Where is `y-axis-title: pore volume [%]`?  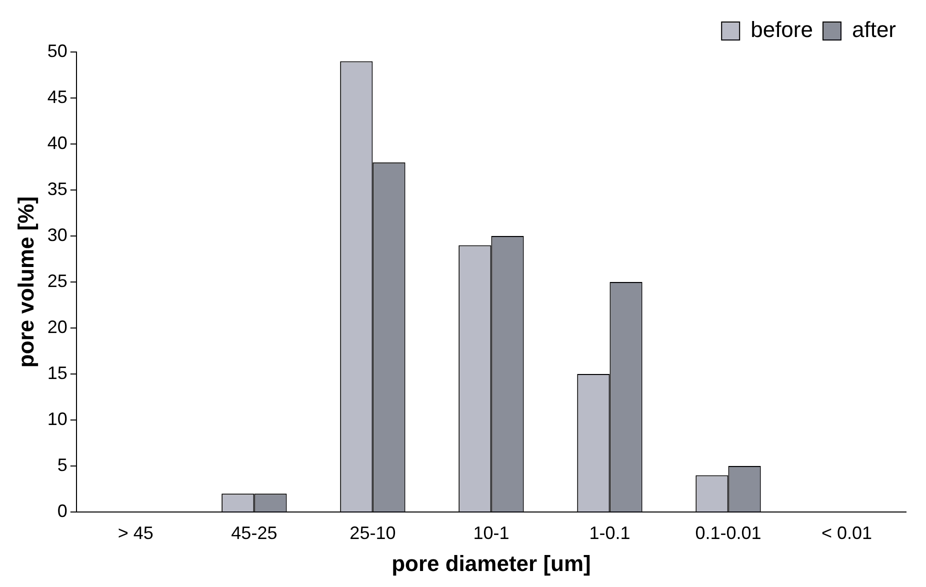 y-axis-title: pore volume [%] is located at coordinates (25, 282).